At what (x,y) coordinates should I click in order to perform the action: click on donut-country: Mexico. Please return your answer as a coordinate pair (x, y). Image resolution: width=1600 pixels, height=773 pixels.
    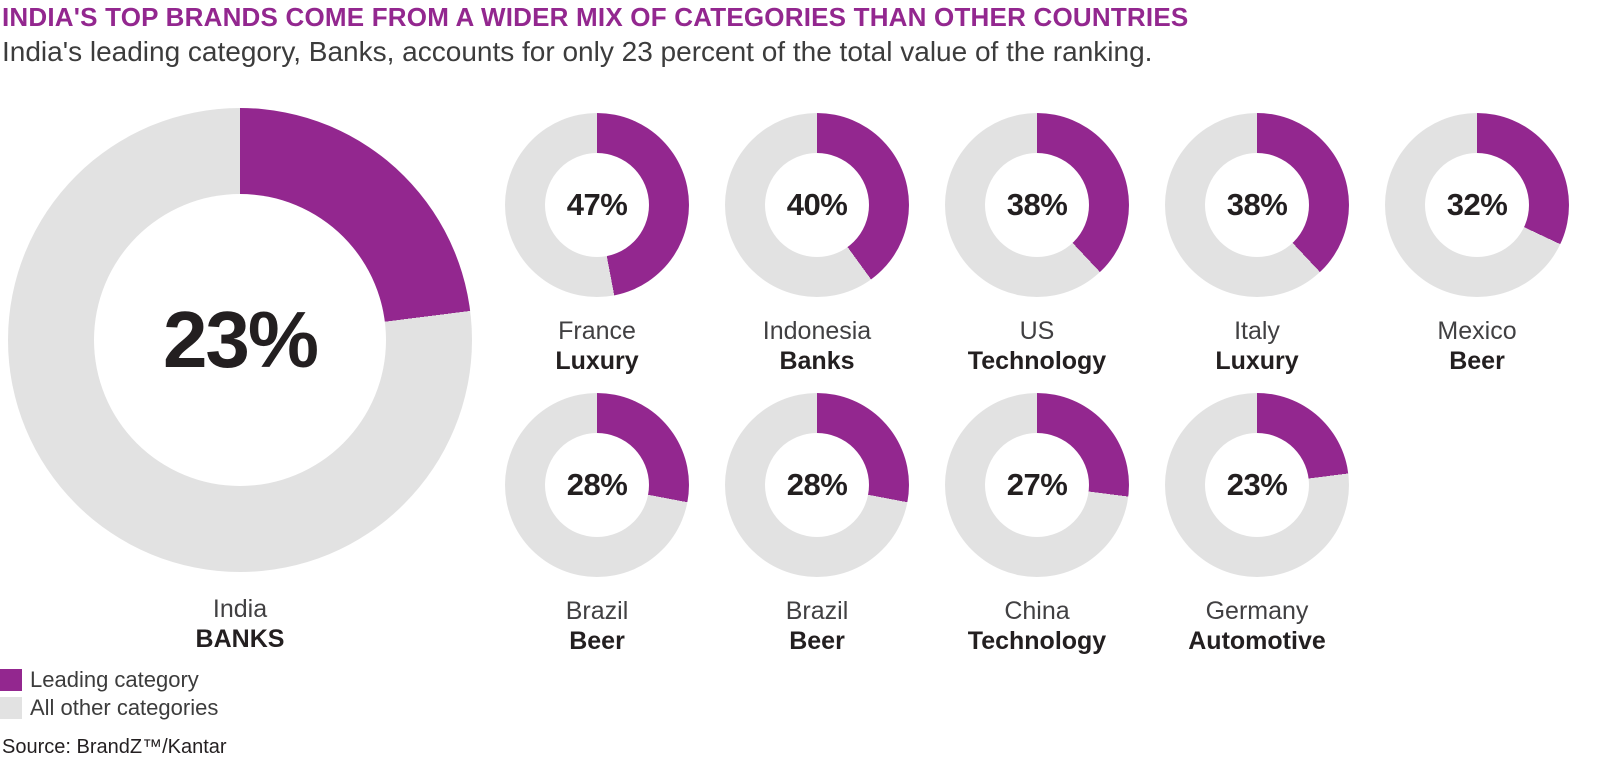
    Looking at the image, I should click on (1477, 331).